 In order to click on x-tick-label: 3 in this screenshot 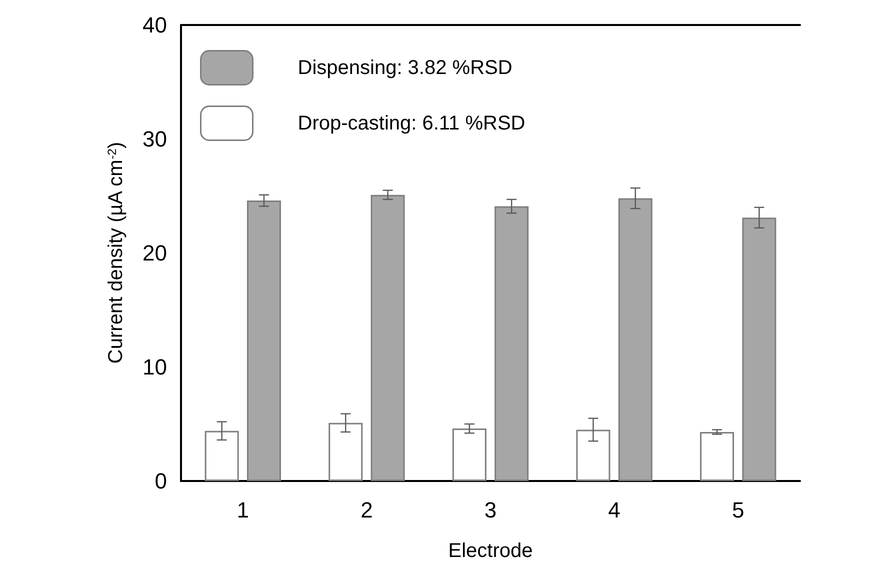, I will do `click(490, 510)`.